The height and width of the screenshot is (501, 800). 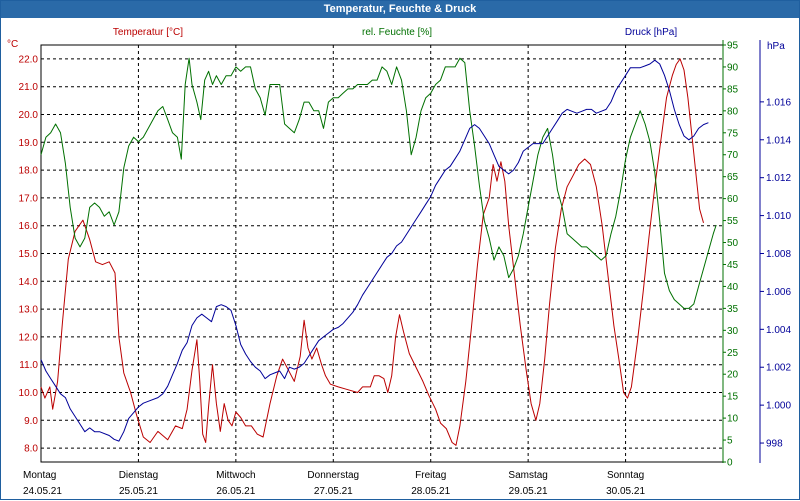 I want to click on temperature-unit-label: °C, so click(x=12, y=44).